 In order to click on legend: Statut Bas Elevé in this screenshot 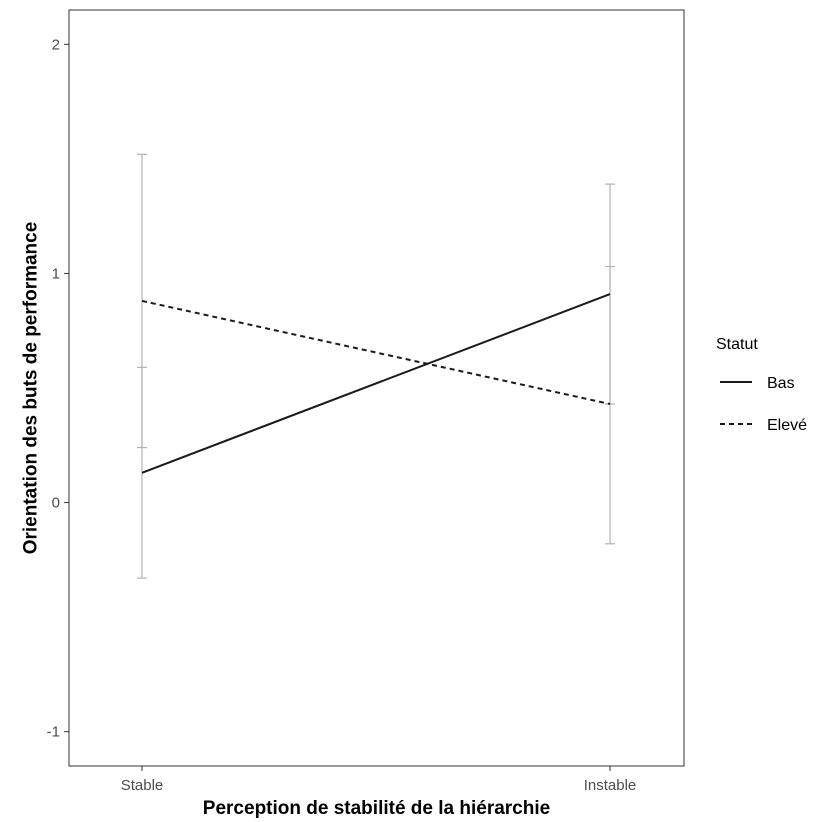, I will do `click(761, 385)`.